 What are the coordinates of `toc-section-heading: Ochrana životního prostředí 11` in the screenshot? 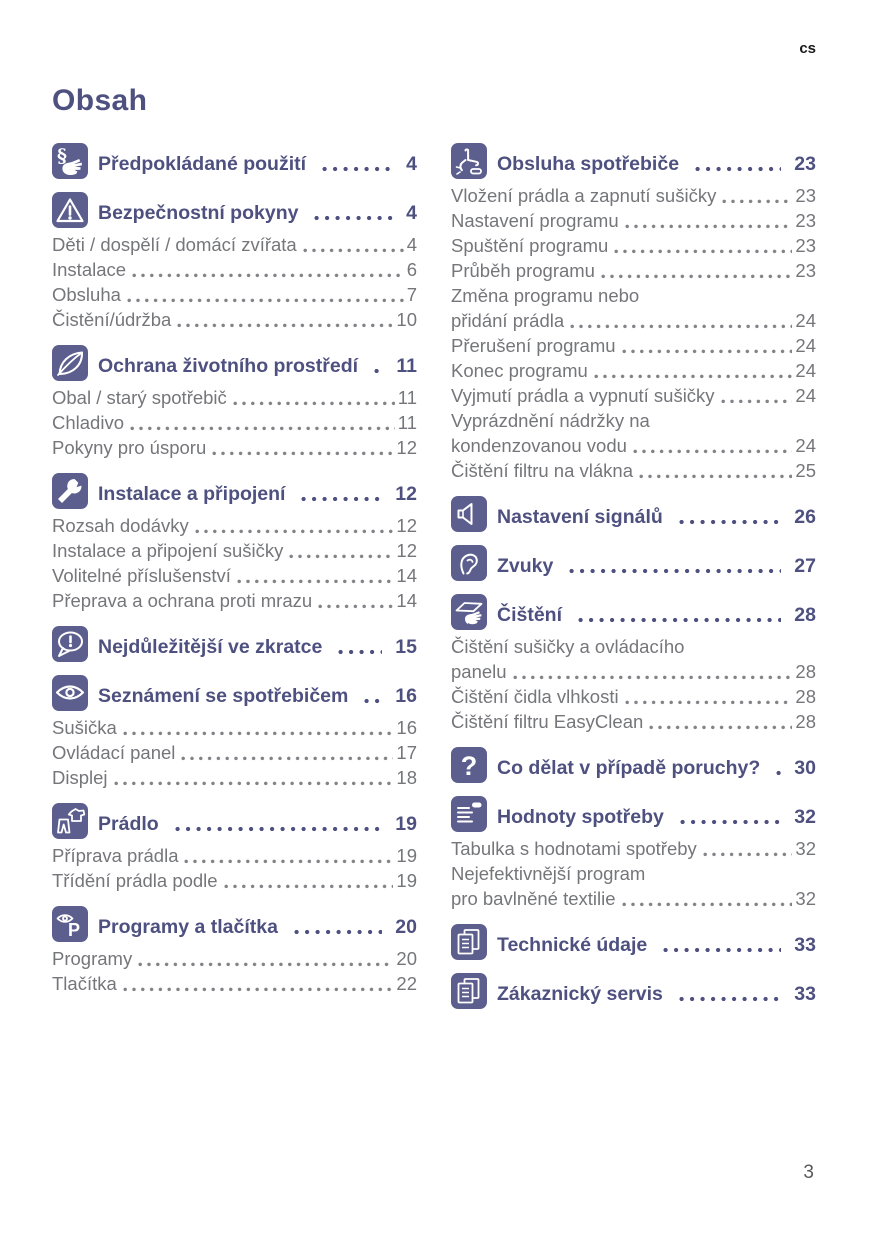 It's located at (234, 363).